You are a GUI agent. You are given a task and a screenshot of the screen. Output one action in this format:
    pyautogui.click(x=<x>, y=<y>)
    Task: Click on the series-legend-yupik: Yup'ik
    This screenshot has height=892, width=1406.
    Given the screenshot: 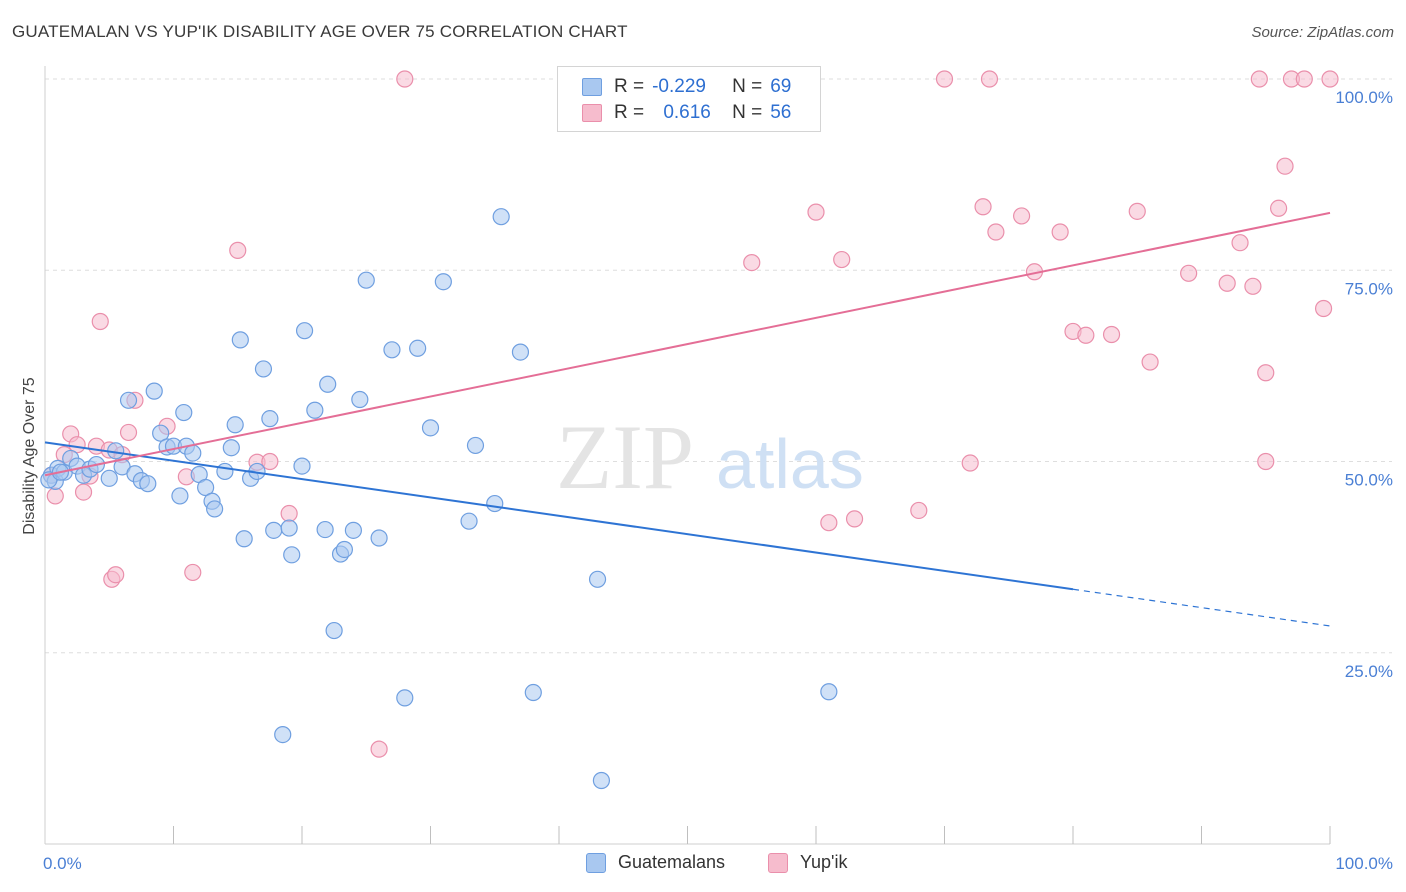 What is the action you would take?
    pyautogui.click(x=807, y=862)
    